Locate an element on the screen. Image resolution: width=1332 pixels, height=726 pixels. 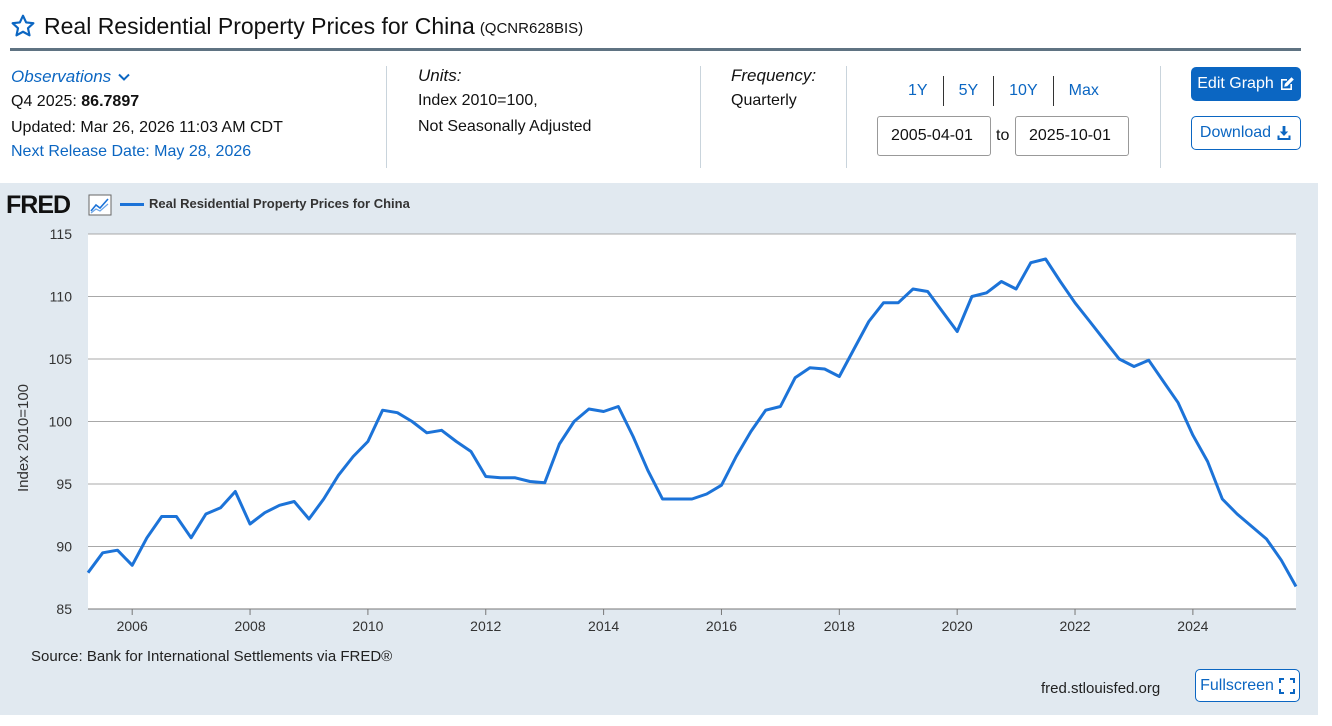
download-button: Download is located at coordinates (1246, 133).